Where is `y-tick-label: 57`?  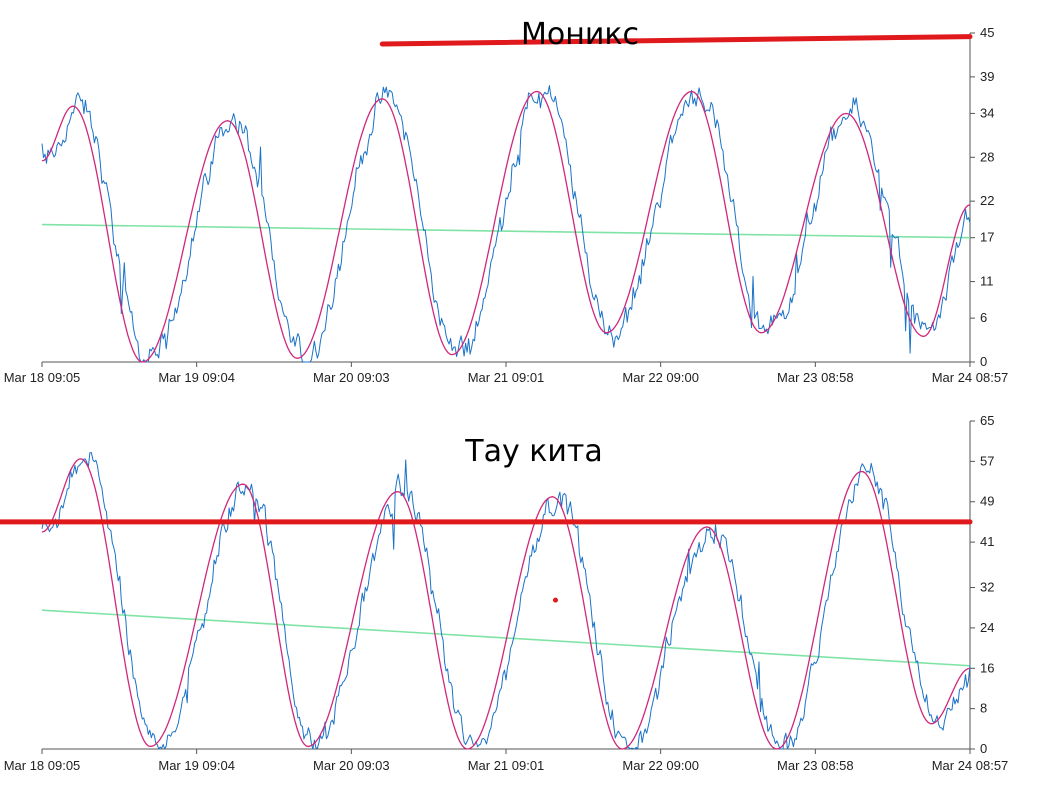 y-tick-label: 57 is located at coordinates (987, 460).